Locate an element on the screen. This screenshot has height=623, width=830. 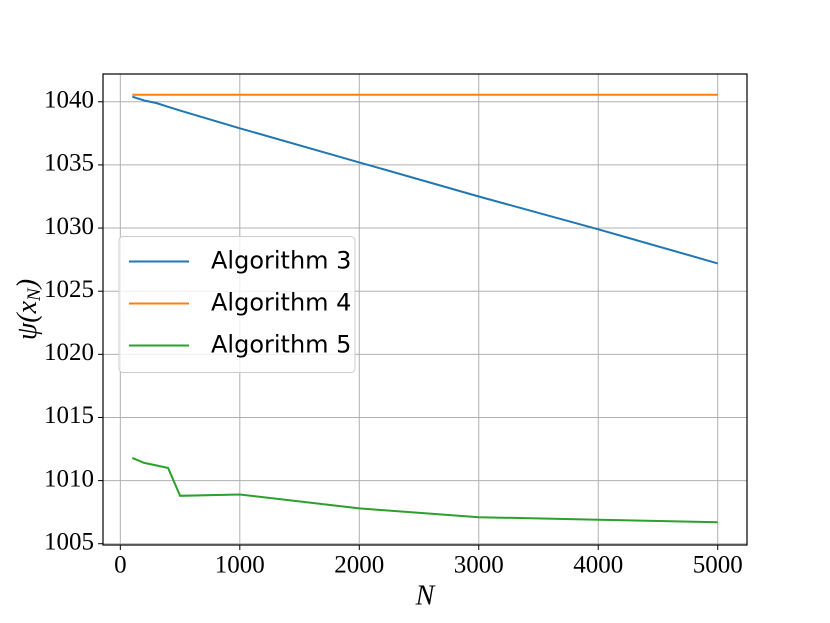
y-tick-label: 1015 is located at coordinates (69, 415).